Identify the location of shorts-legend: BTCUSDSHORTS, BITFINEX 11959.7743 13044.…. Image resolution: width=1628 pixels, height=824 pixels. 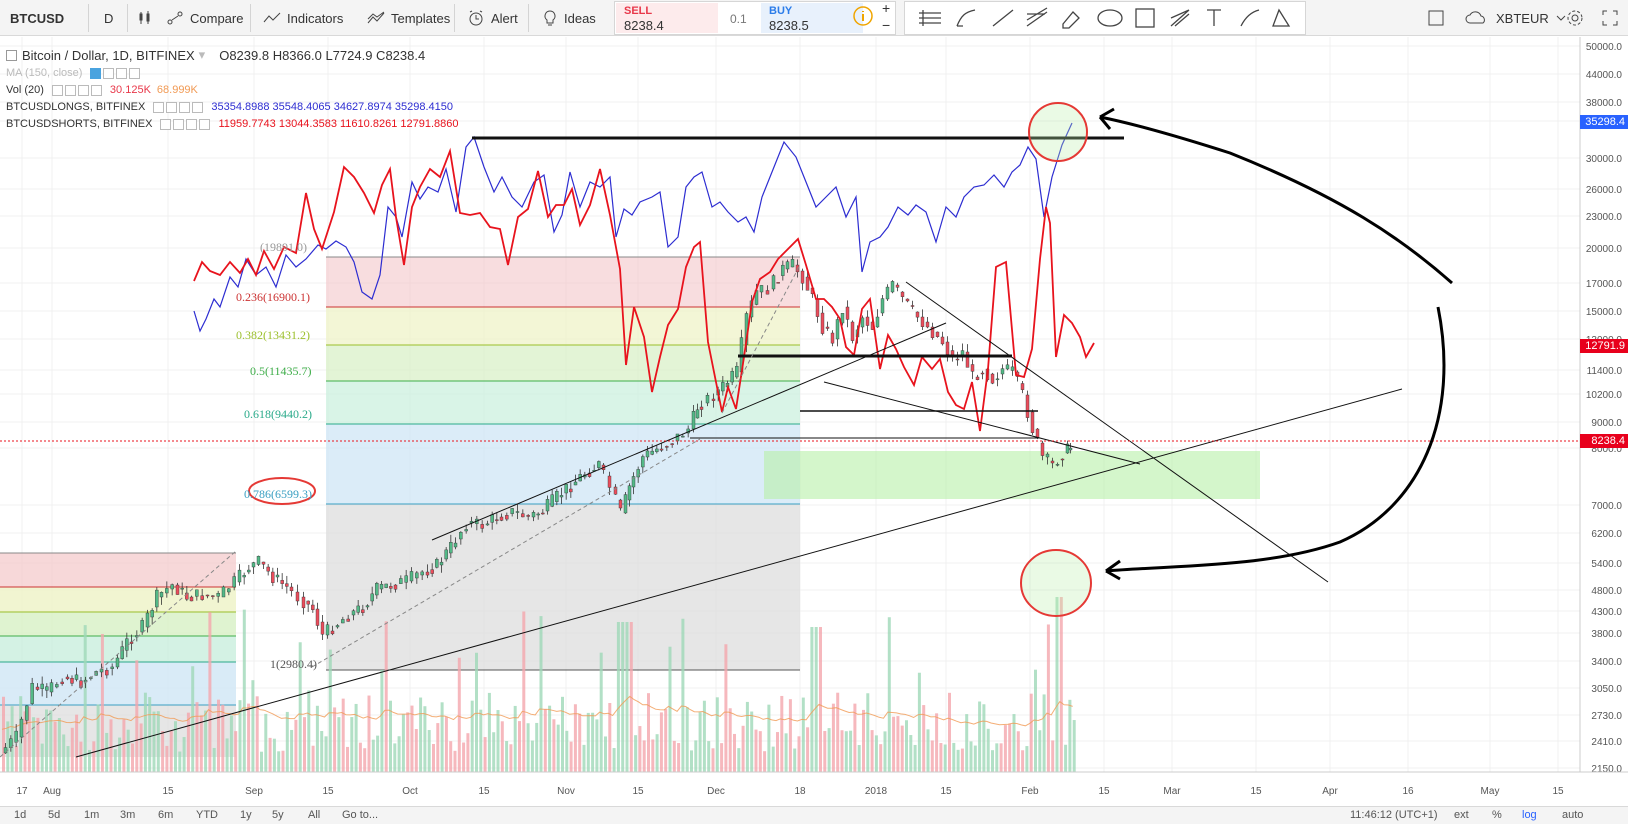
(232, 124).